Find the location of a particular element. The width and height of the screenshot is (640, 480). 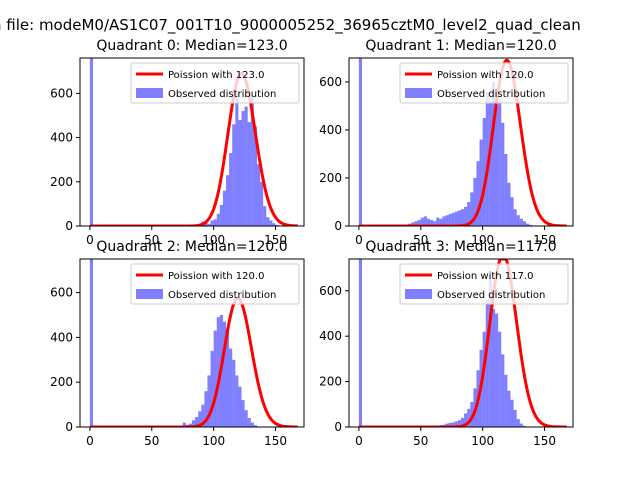

legend-label-observed: Observed distribution is located at coordinates (491, 295).